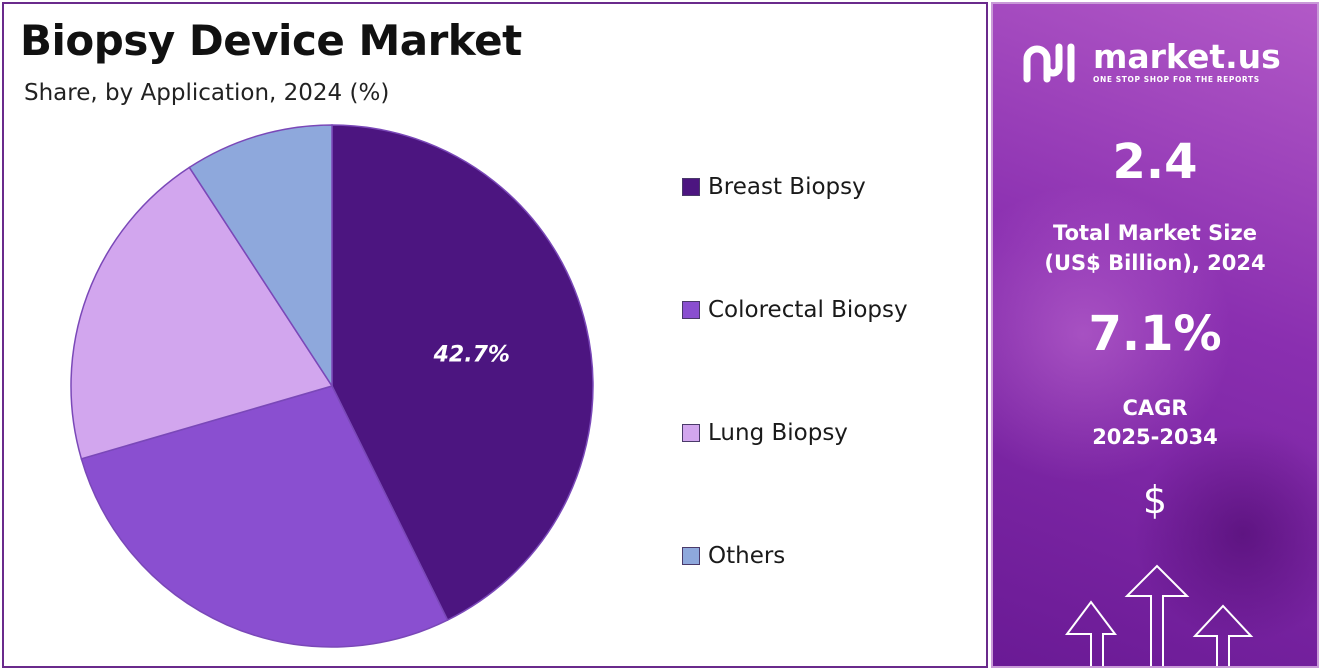  I want to click on cagr-label-line2: 2025-2034, so click(1155, 437).